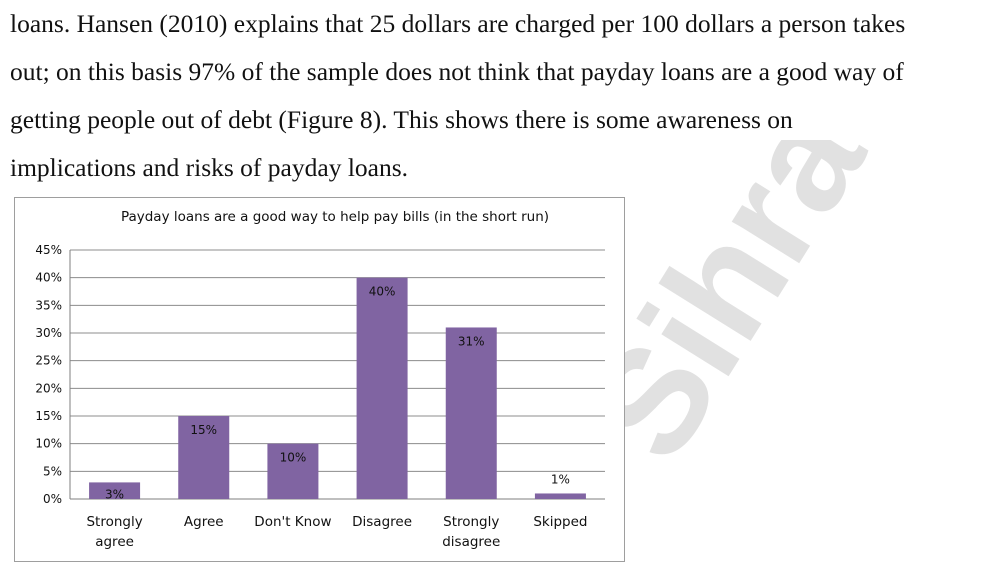 This screenshot has height=566, width=1000. What do you see at coordinates (48, 444) in the screenshot?
I see `y-tick-label: 10%` at bounding box center [48, 444].